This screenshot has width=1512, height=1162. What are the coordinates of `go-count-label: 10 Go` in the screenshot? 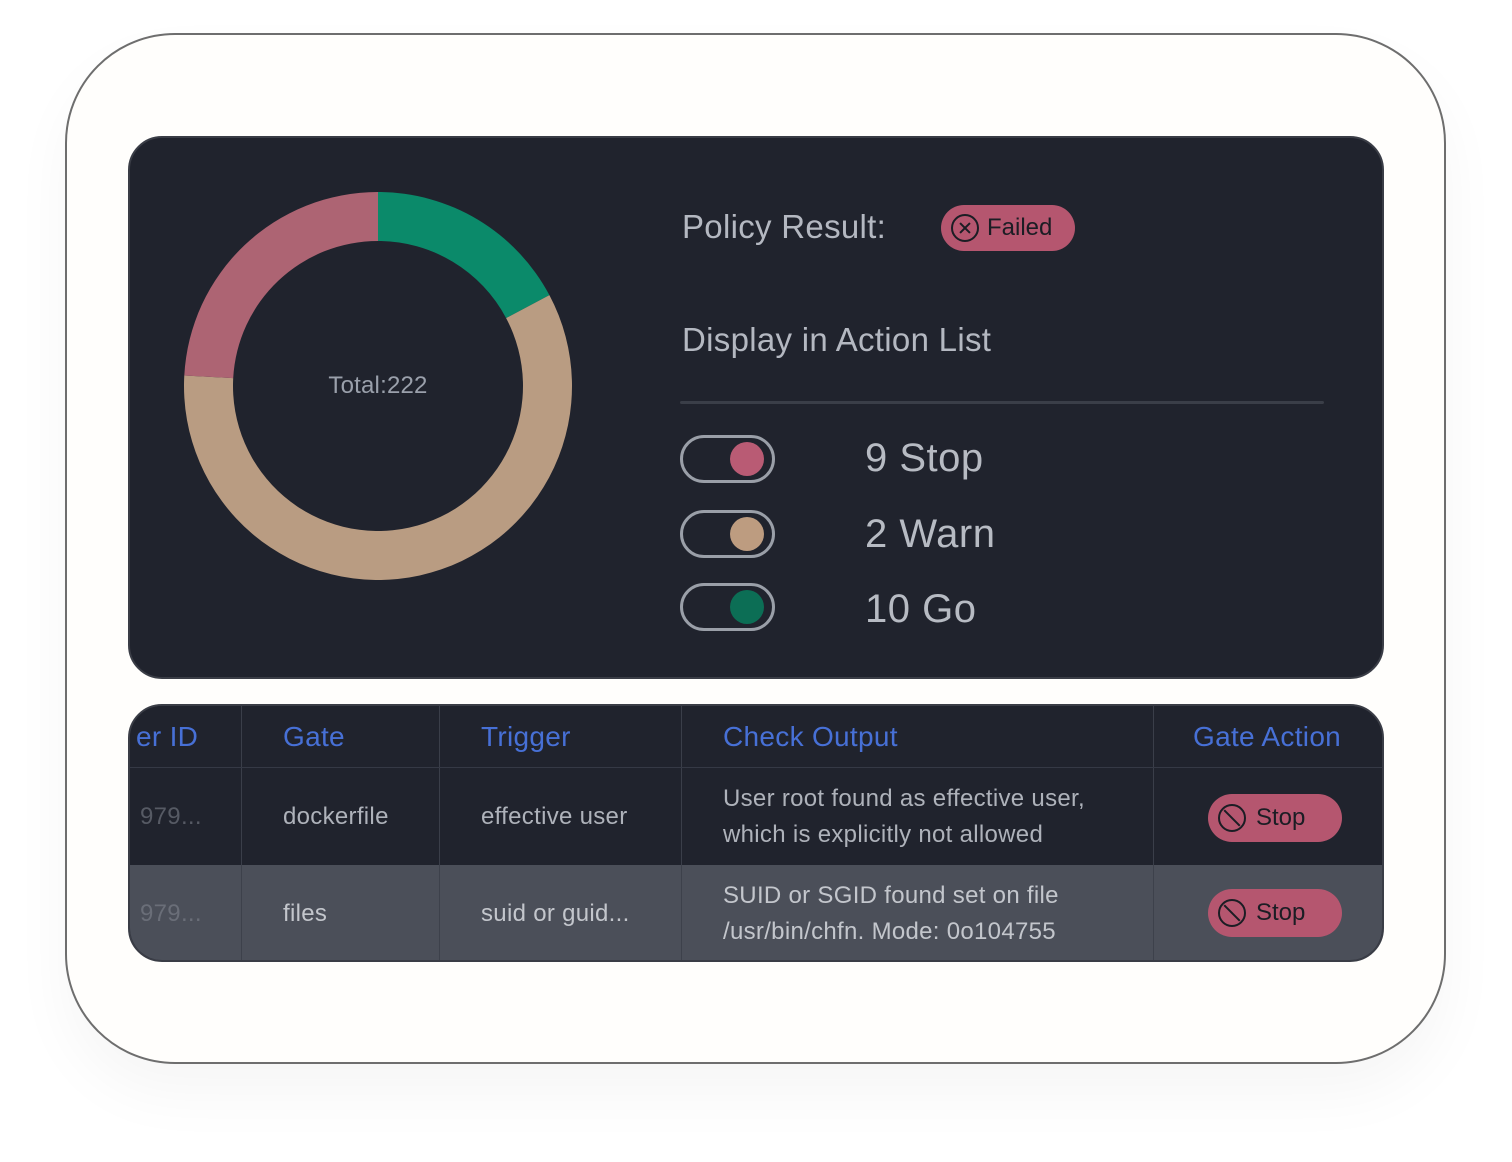 It's located at (921, 609).